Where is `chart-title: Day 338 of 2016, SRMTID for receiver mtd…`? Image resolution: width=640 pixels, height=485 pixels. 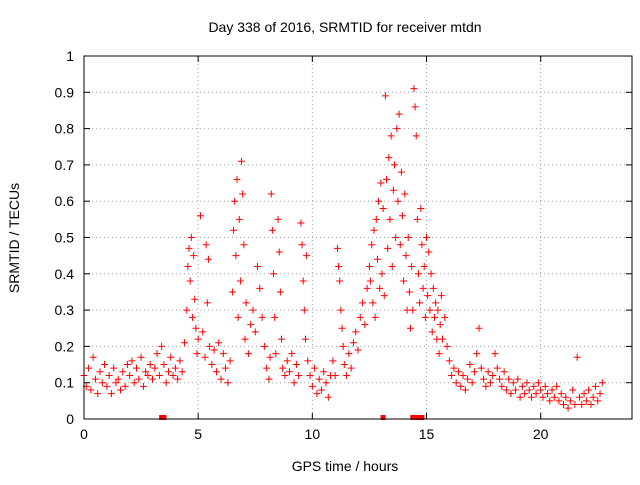 chart-title: Day 338 of 2016, SRMTID for receiver mtd… is located at coordinates (344, 27).